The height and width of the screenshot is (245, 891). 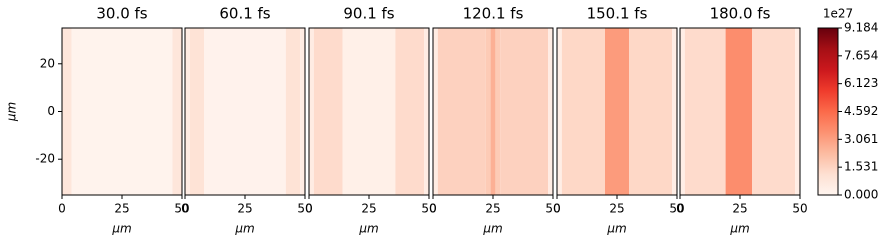 What do you see at coordinates (45, 159) in the screenshot?
I see `y-tick-label: -20` at bounding box center [45, 159].